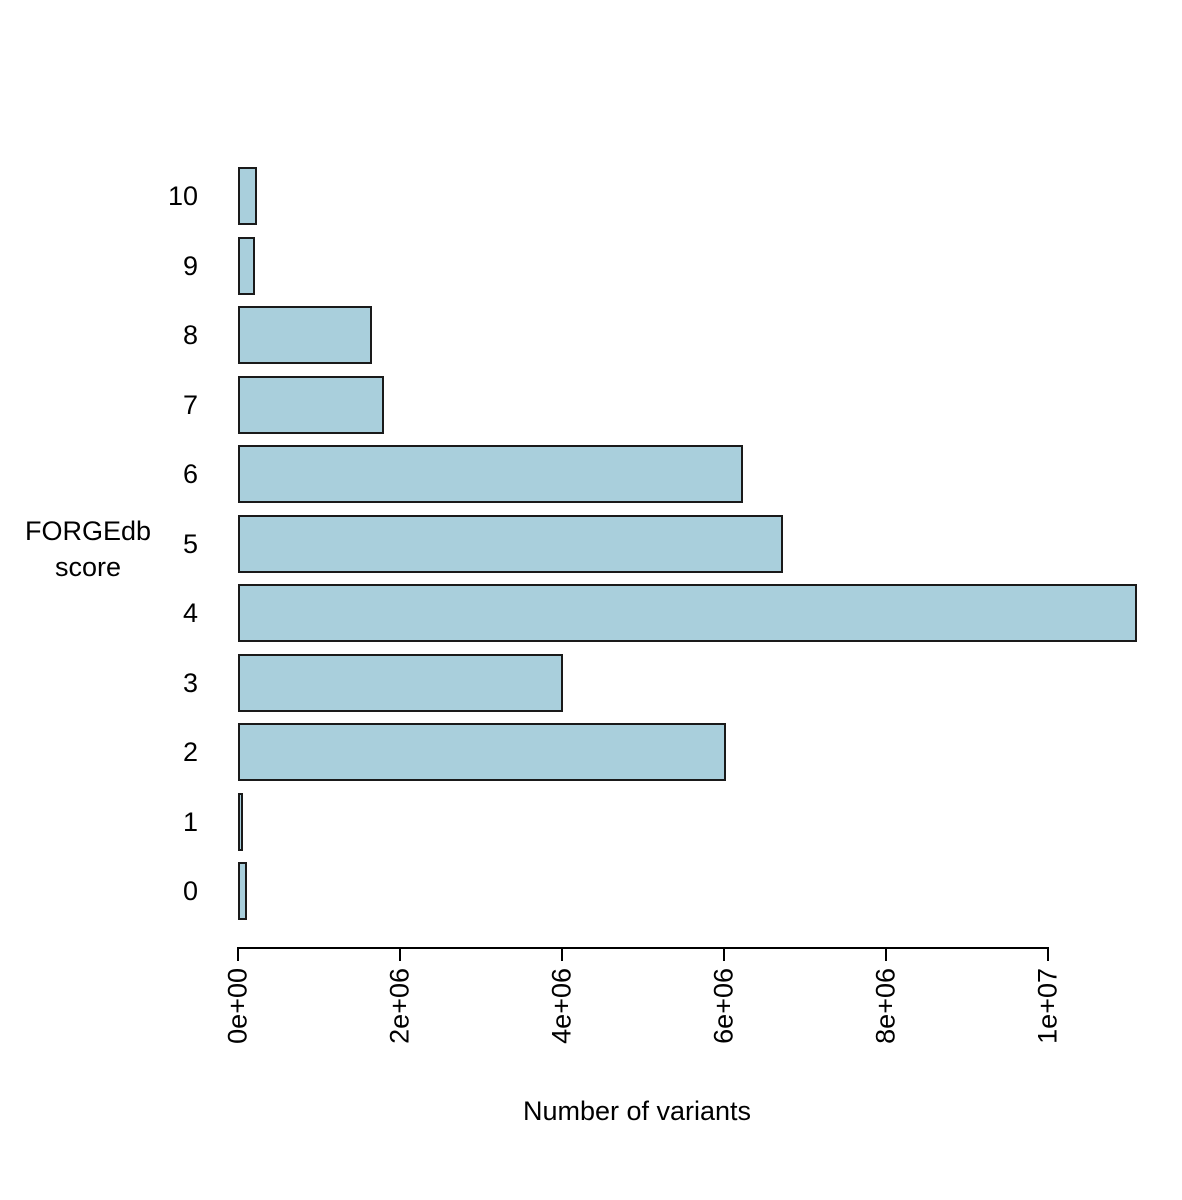  I want to click on x-tick-4e+06, so click(562, 954).